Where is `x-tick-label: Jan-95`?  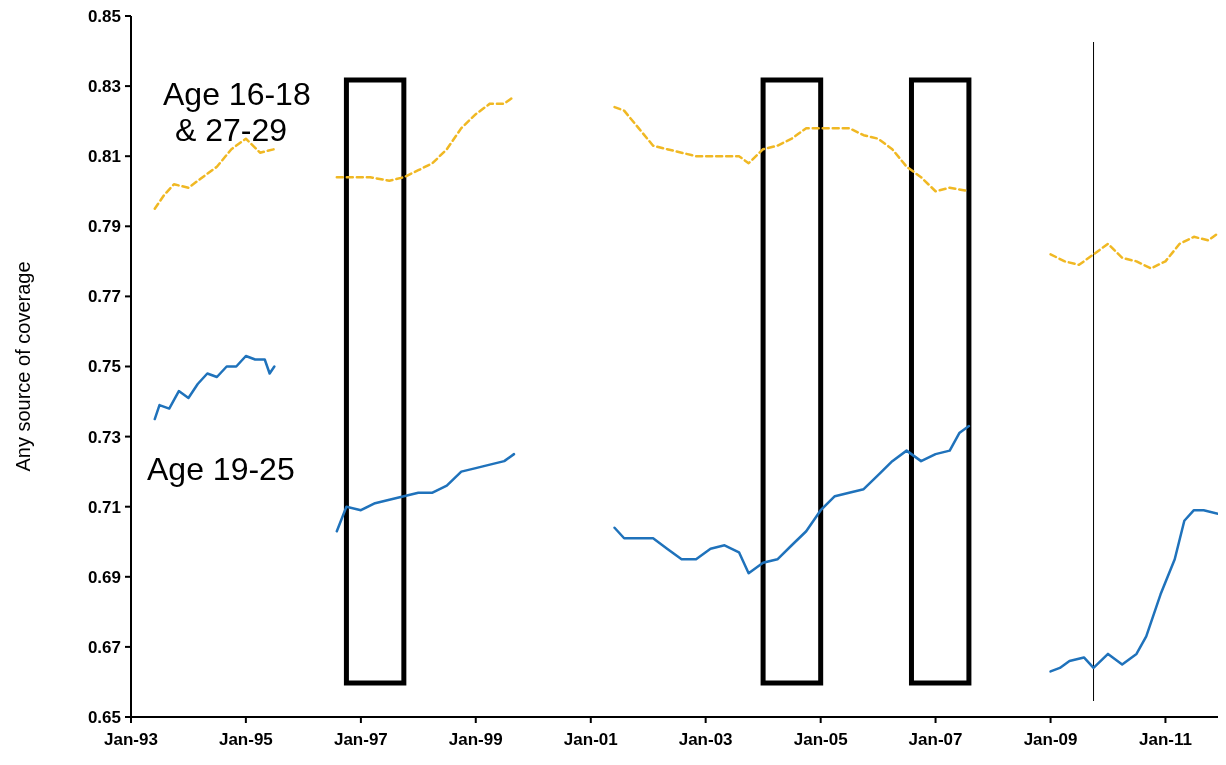 x-tick-label: Jan-95 is located at coordinates (245, 739).